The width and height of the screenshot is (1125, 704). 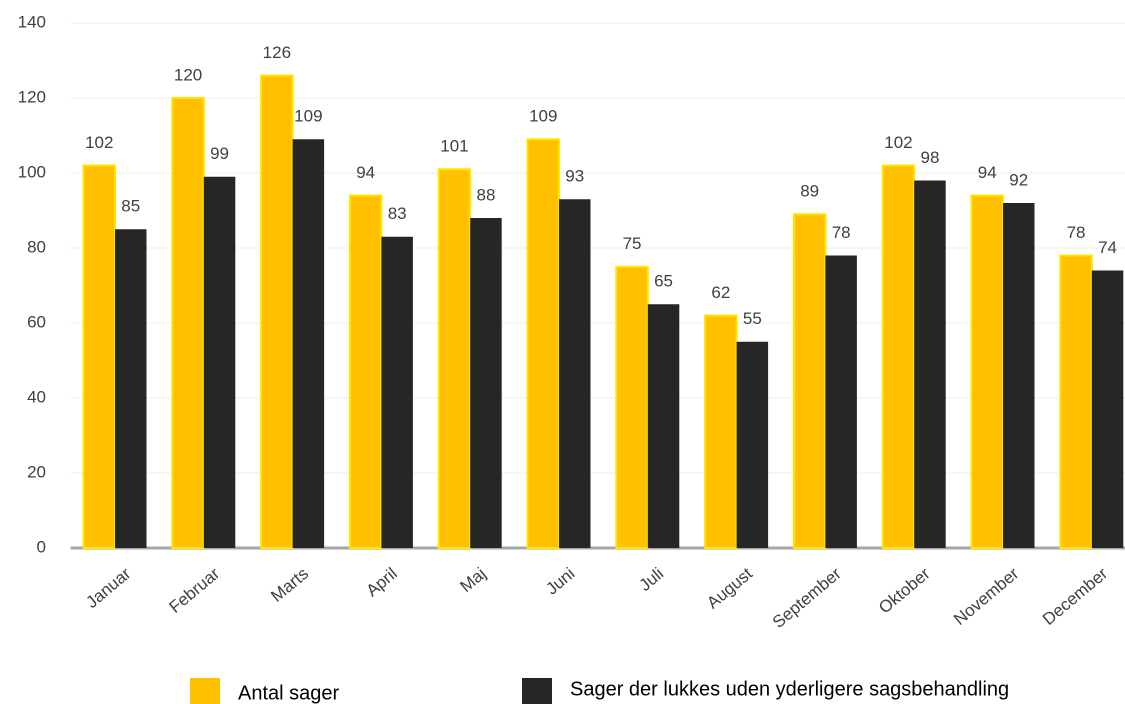 I want to click on x-tick-label: Juli, so click(x=651, y=579).